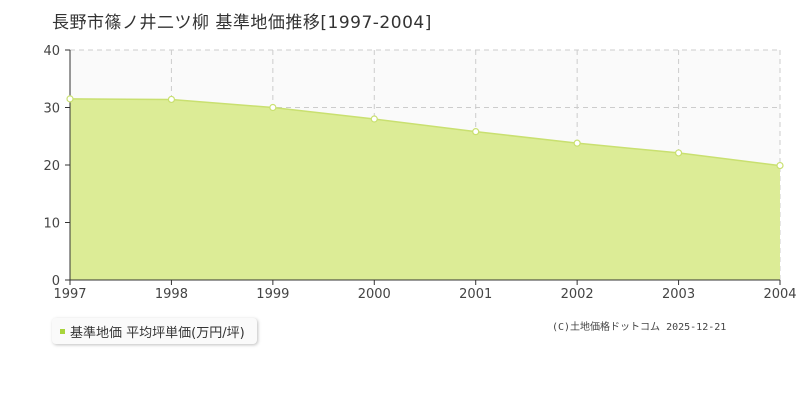  Describe the element at coordinates (69, 294) in the screenshot. I see `x-tick-label: 1997` at that location.